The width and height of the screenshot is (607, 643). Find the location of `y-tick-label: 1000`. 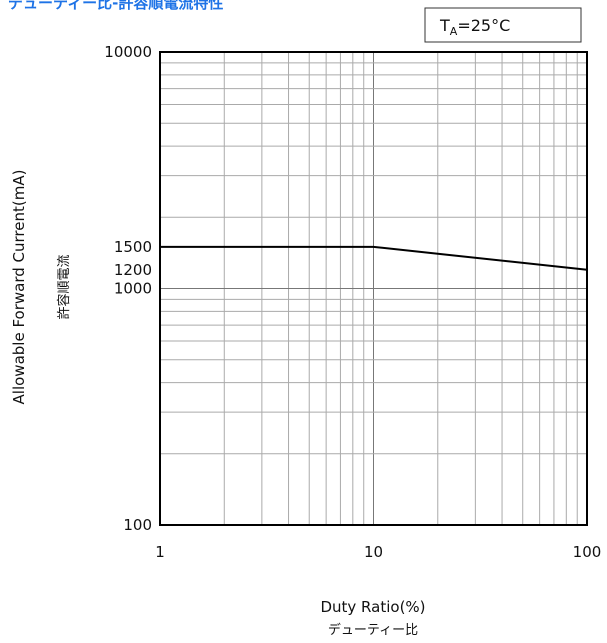

y-tick-label: 1000 is located at coordinates (133, 289).